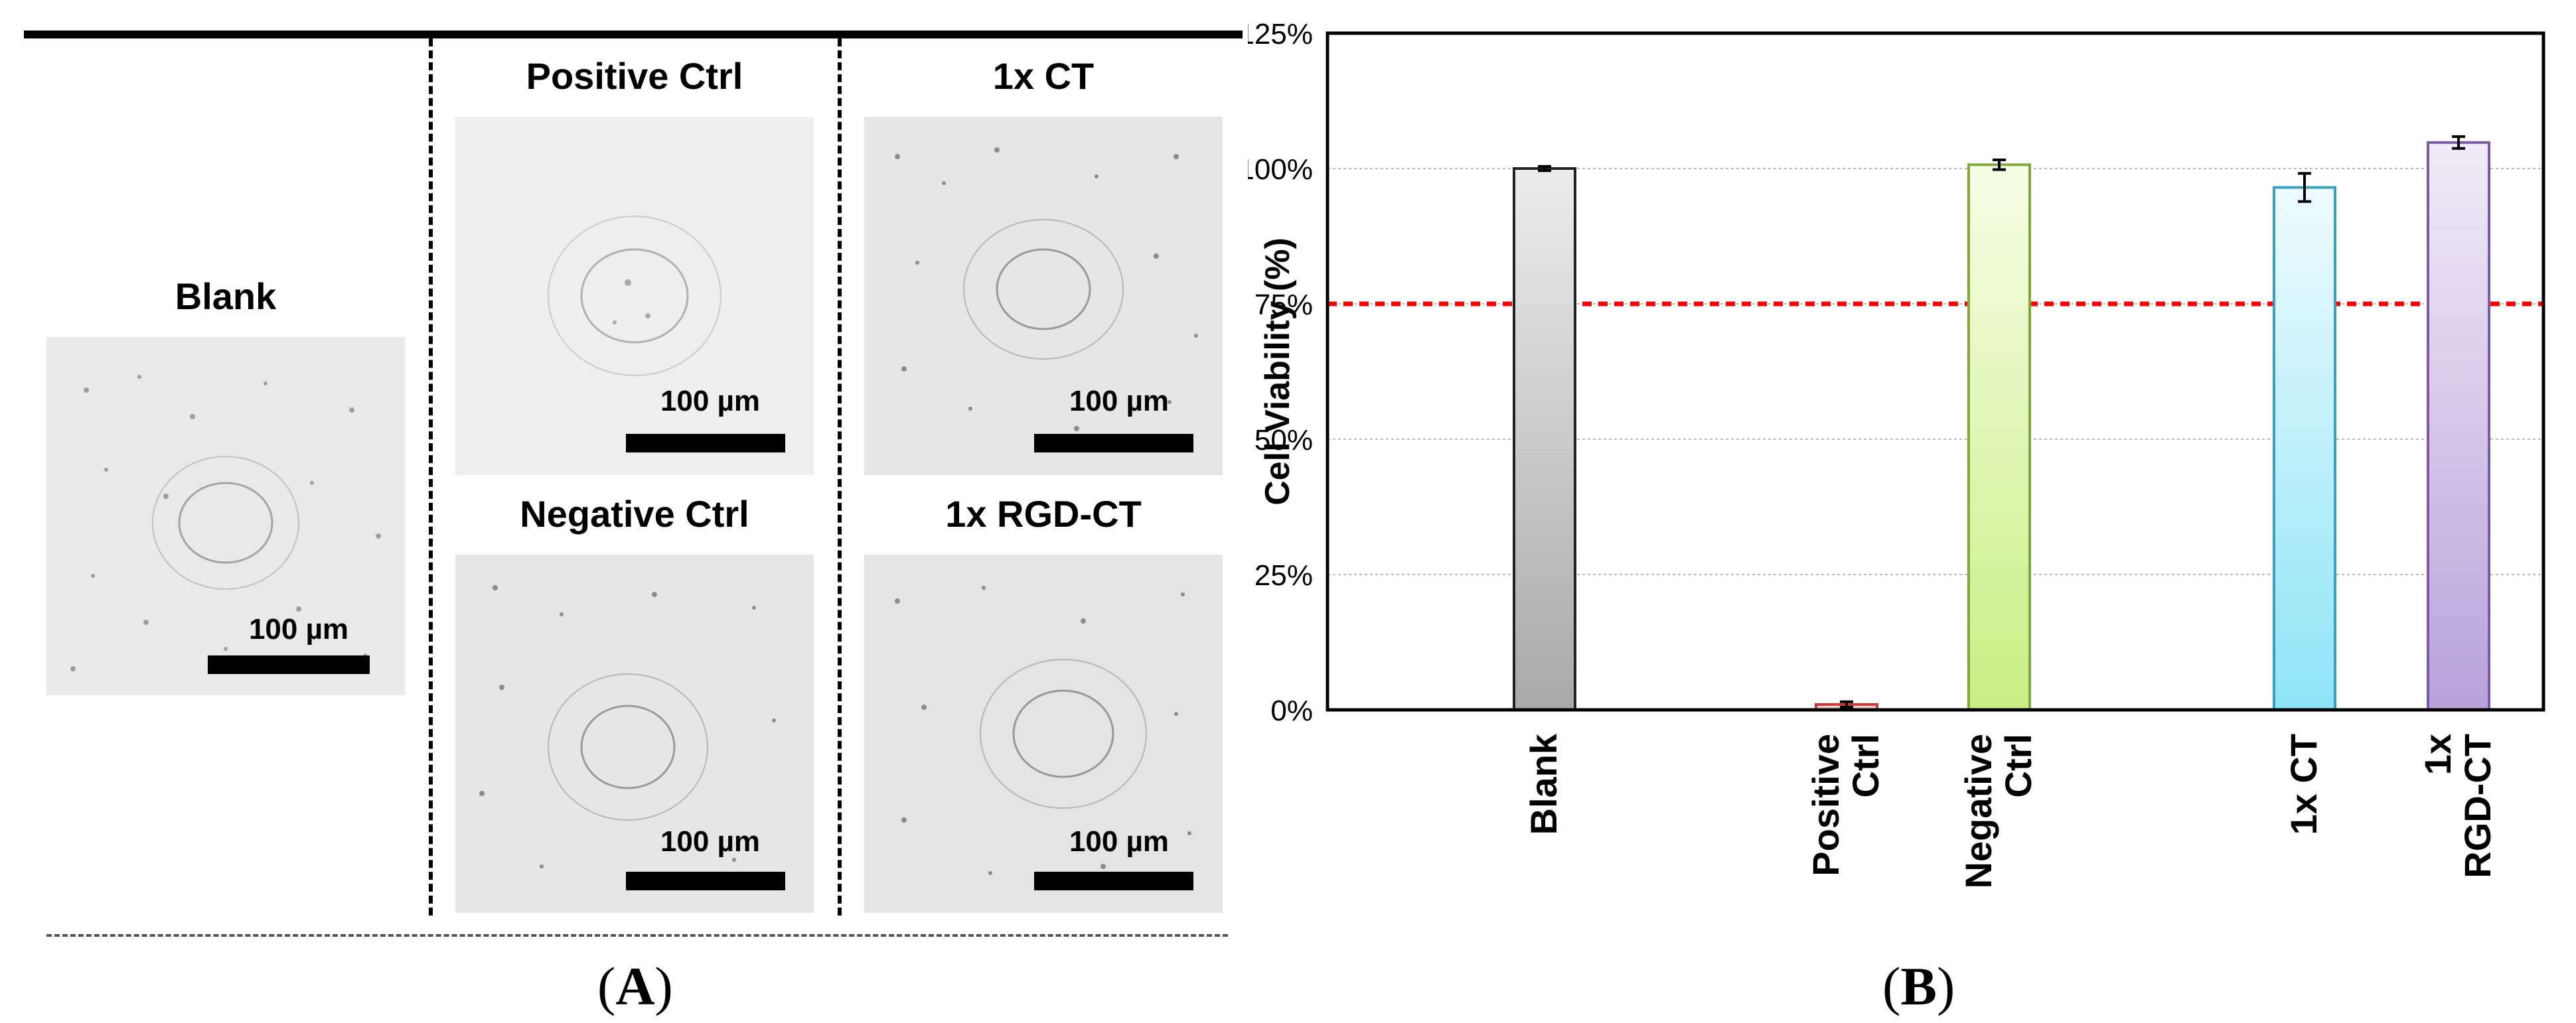  I want to click on y-tick-label: 50%, so click(1284, 440).